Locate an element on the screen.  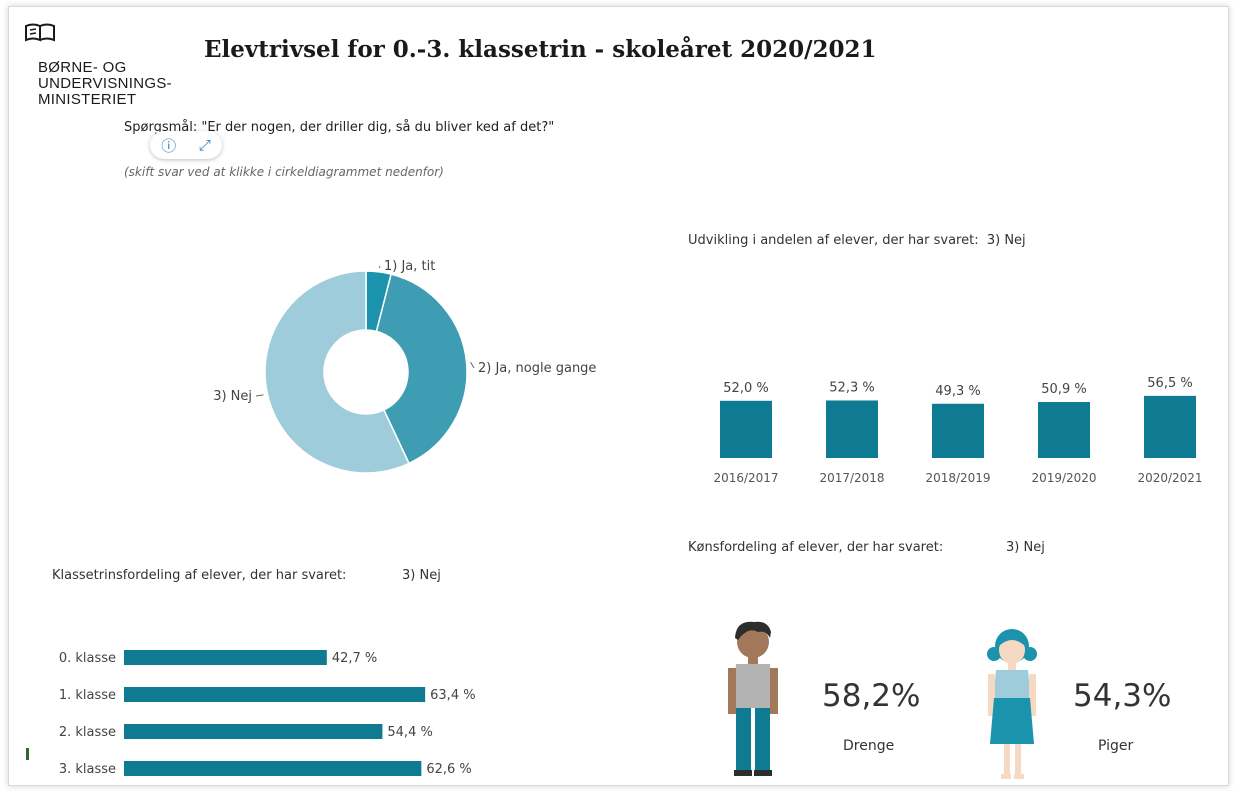
ministry-name-line: BØRNE- OG is located at coordinates (82, 67).